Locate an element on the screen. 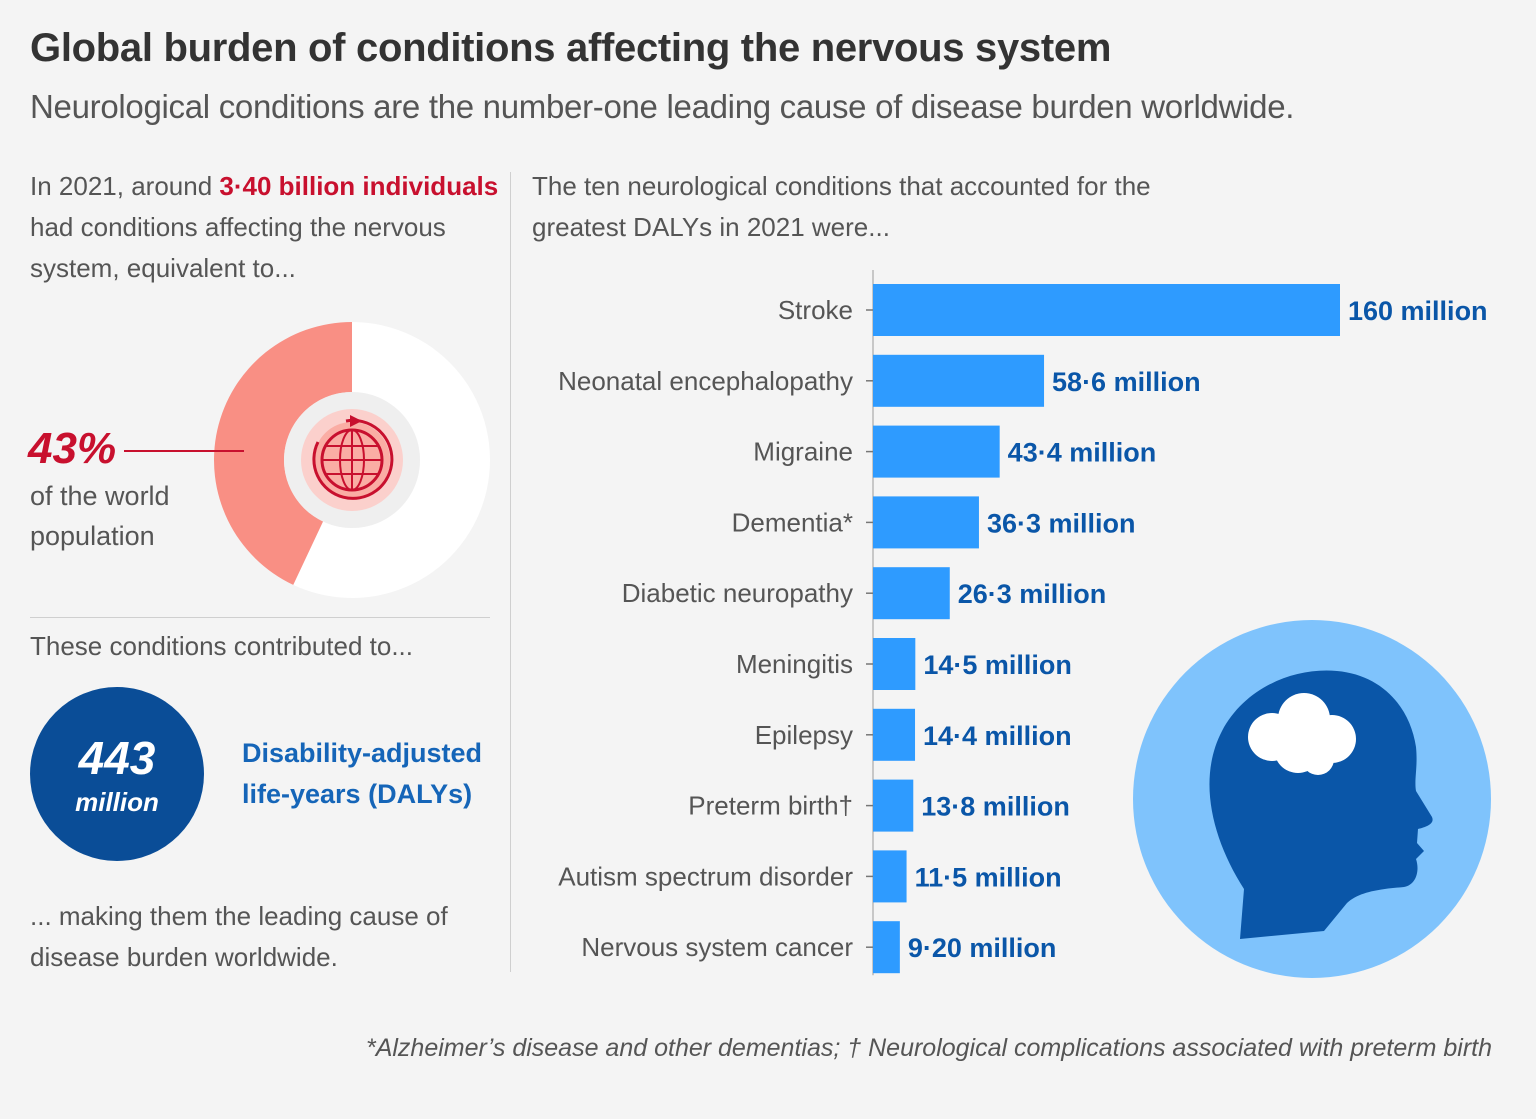 This screenshot has height=1119, width=1536. value-label: 13·8 million is located at coordinates (995, 807).